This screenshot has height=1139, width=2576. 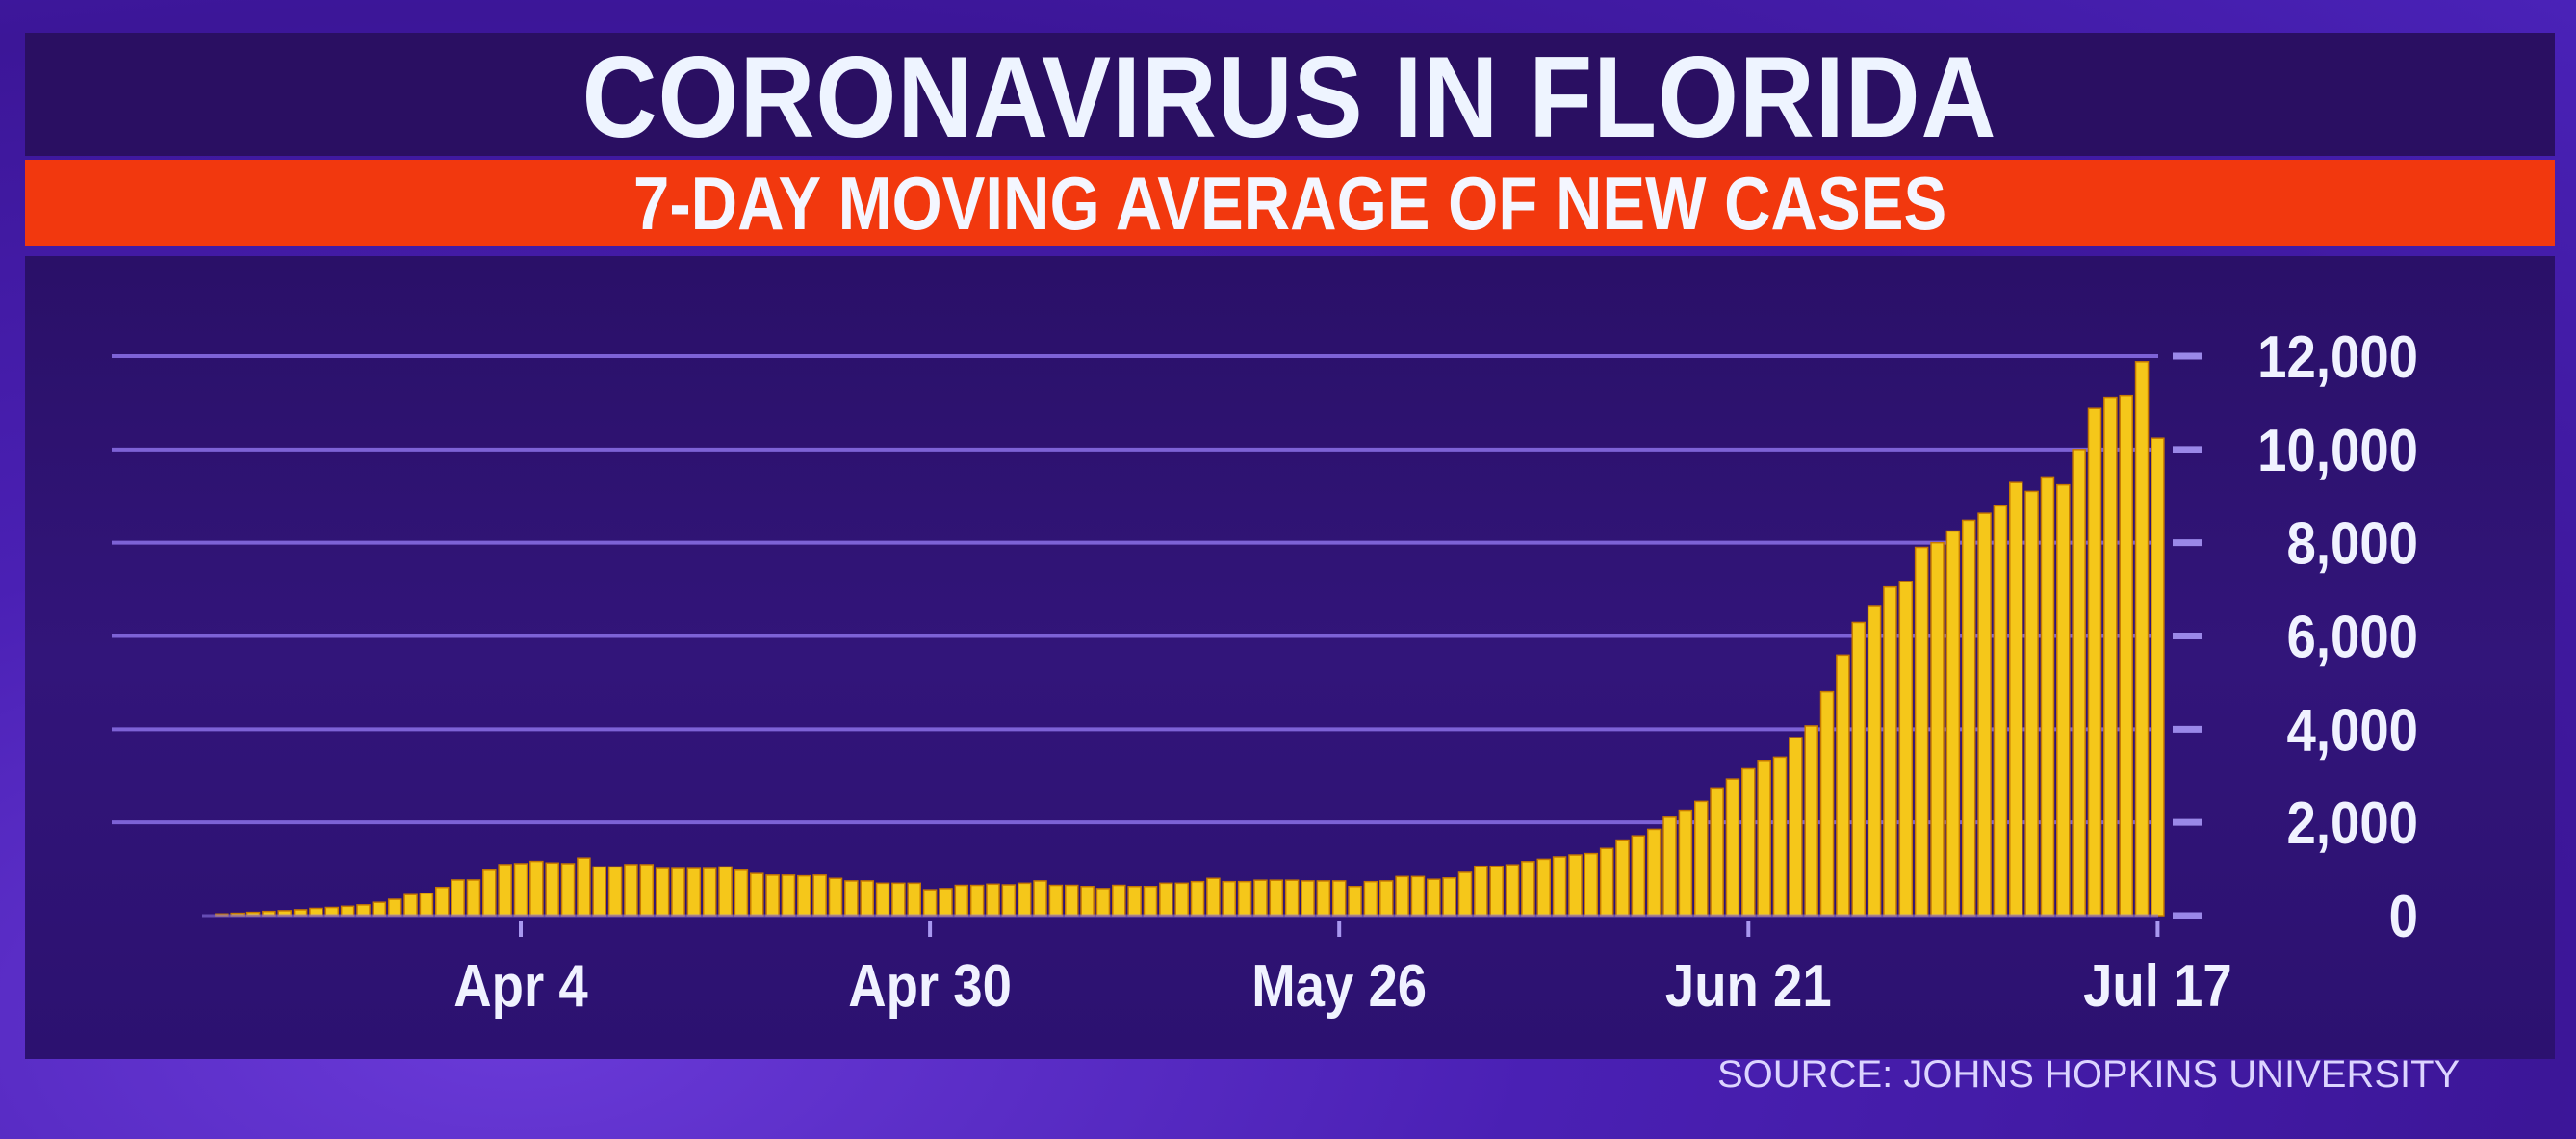 I want to click on y-tick-label: 0, so click(x=2403, y=917).